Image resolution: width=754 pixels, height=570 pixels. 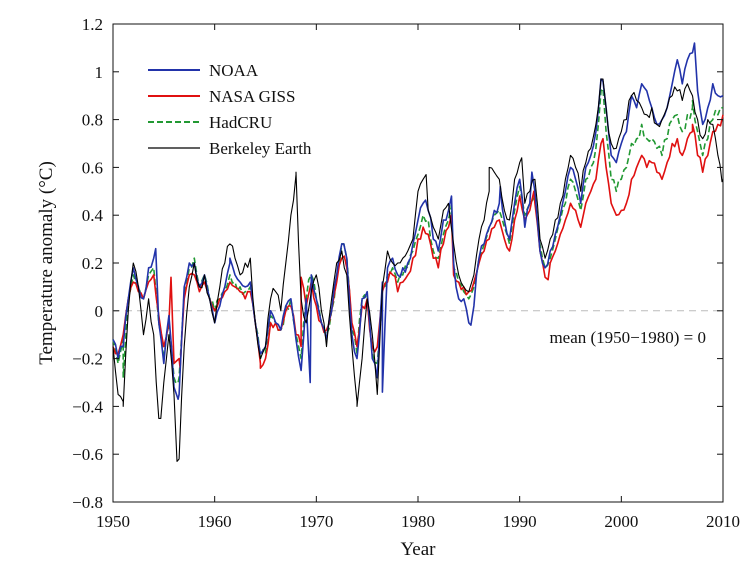 I want to click on y-tick-label: −0.2, so click(x=87, y=359).